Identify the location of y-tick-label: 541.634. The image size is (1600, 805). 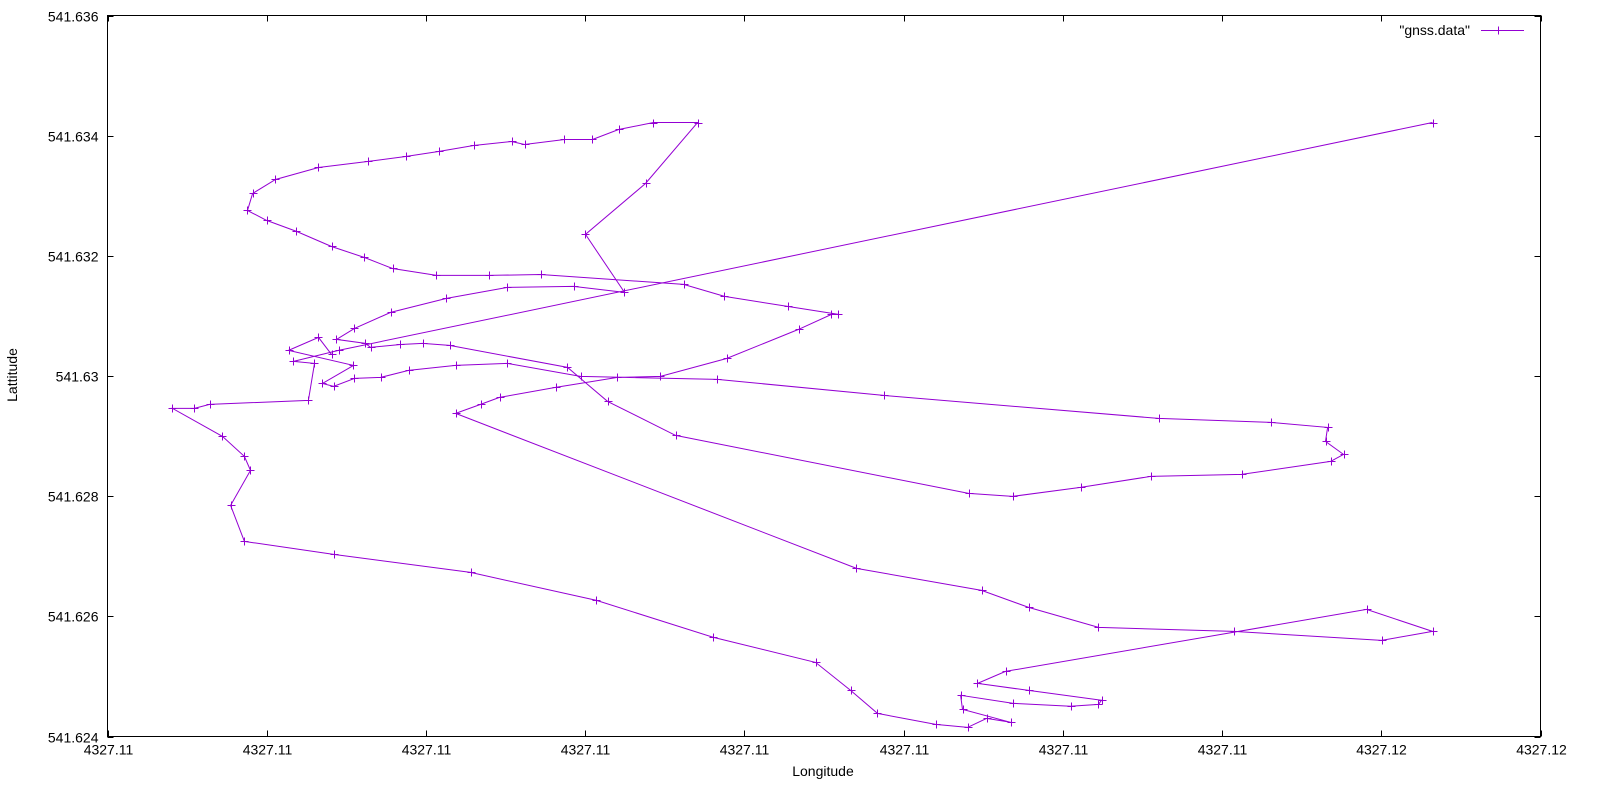
(73, 137).